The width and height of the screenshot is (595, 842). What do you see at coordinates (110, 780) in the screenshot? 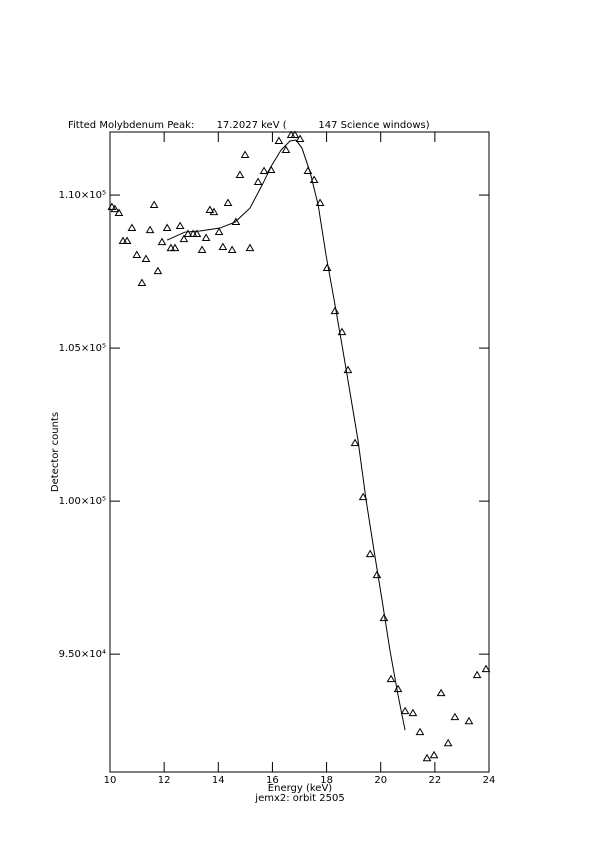
I see `x-tick-label: 10` at bounding box center [110, 780].